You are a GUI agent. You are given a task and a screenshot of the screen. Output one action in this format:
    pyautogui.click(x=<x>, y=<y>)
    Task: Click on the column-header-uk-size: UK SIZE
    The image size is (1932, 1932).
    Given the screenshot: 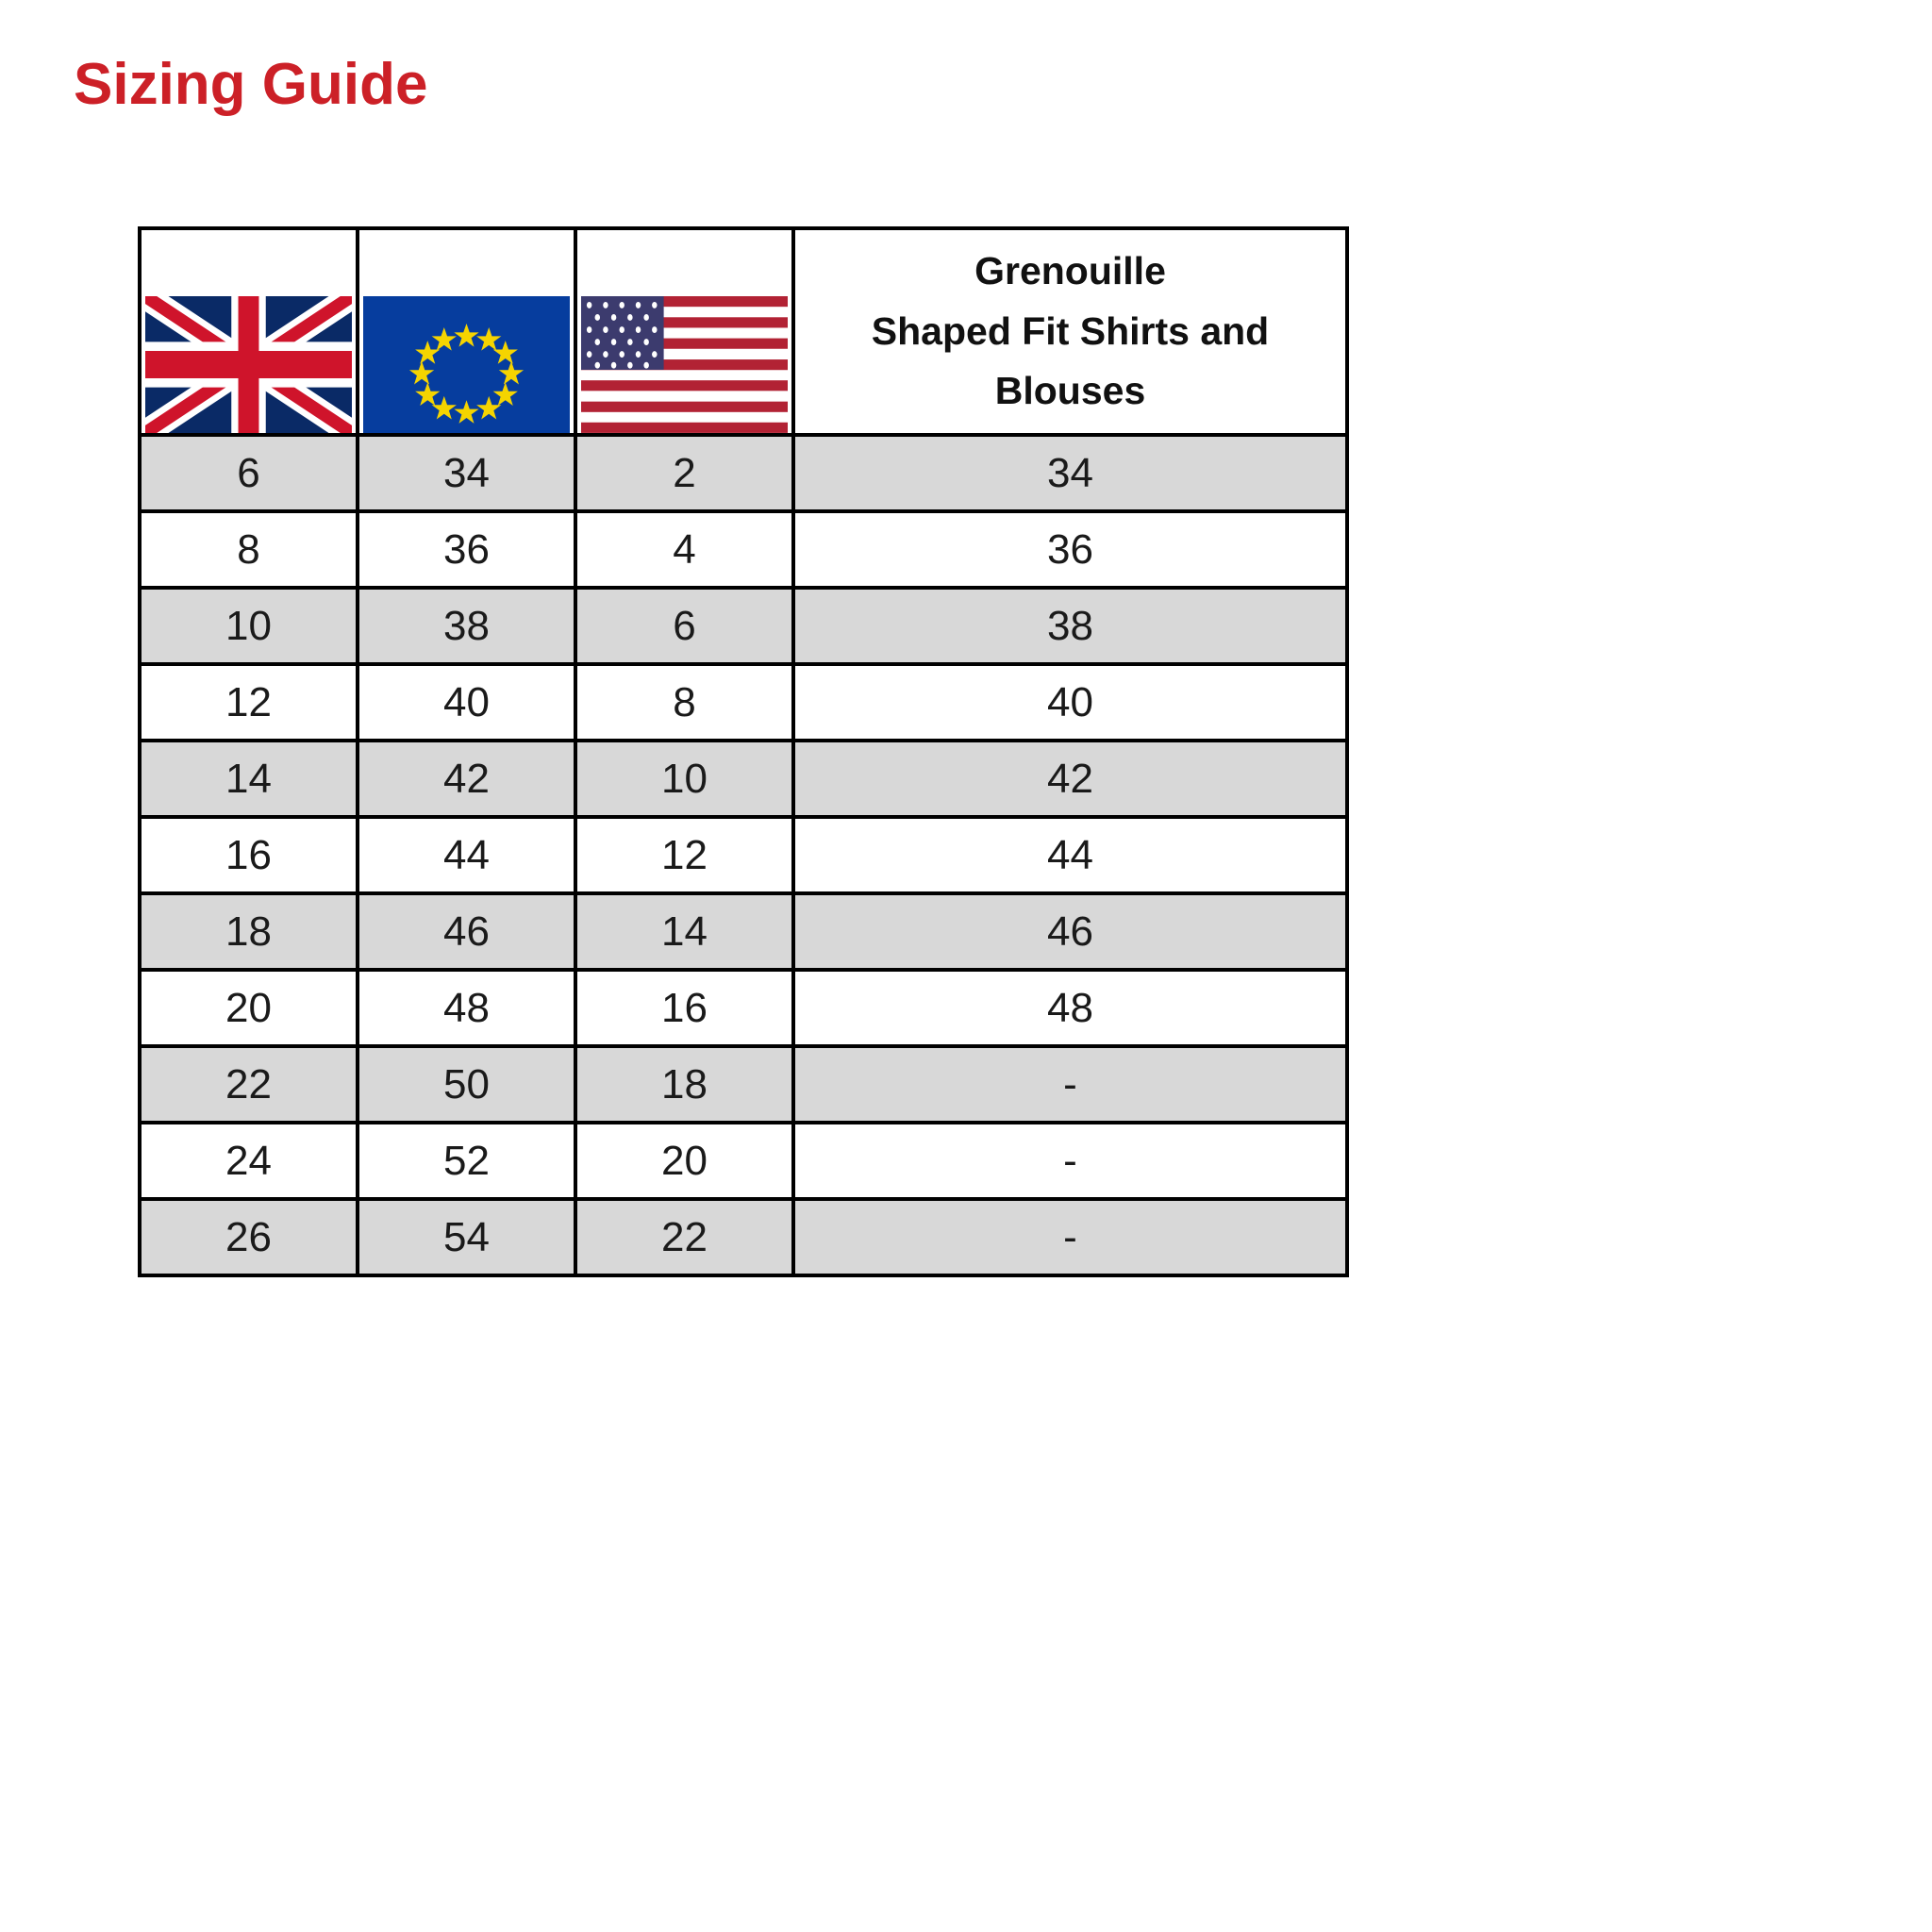 What is the action you would take?
    pyautogui.click(x=249, y=331)
    